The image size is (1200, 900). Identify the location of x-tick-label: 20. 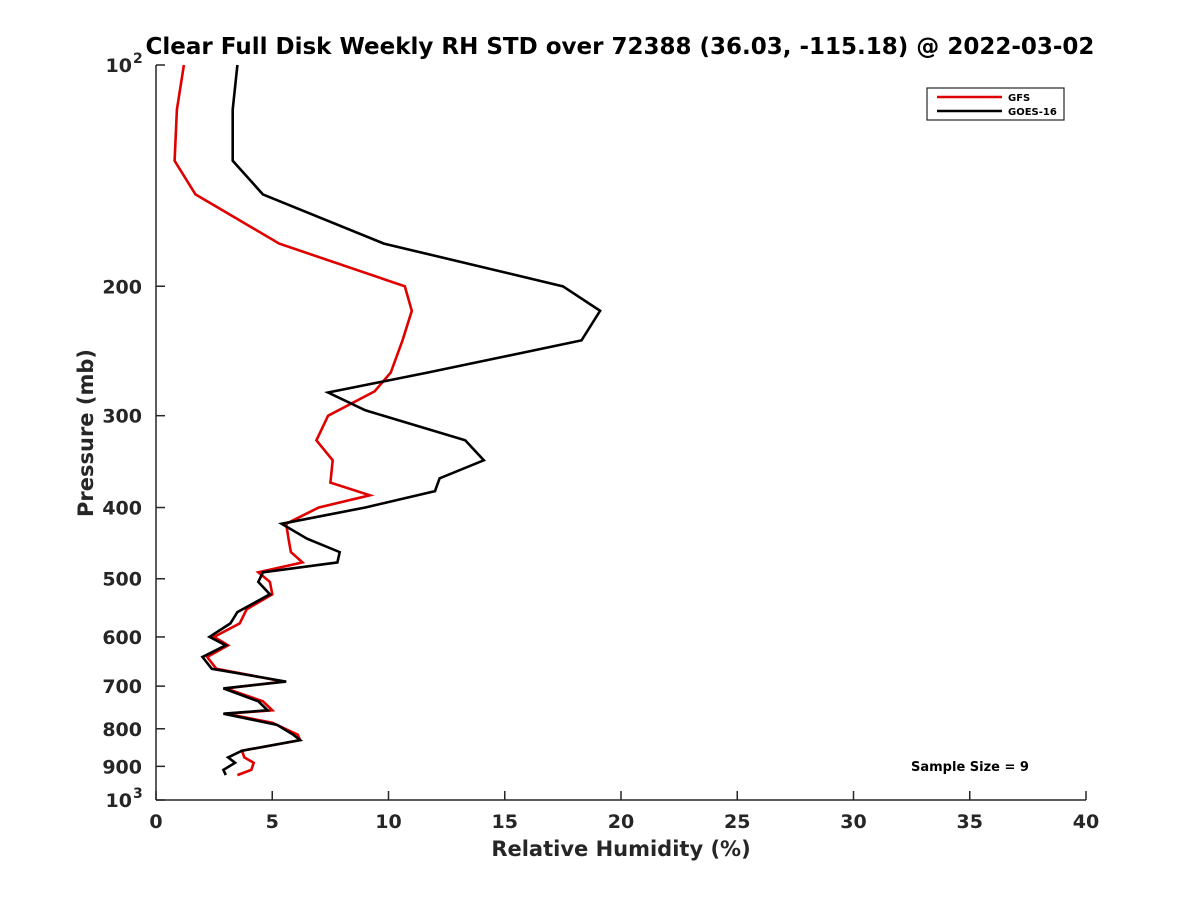
(621, 822).